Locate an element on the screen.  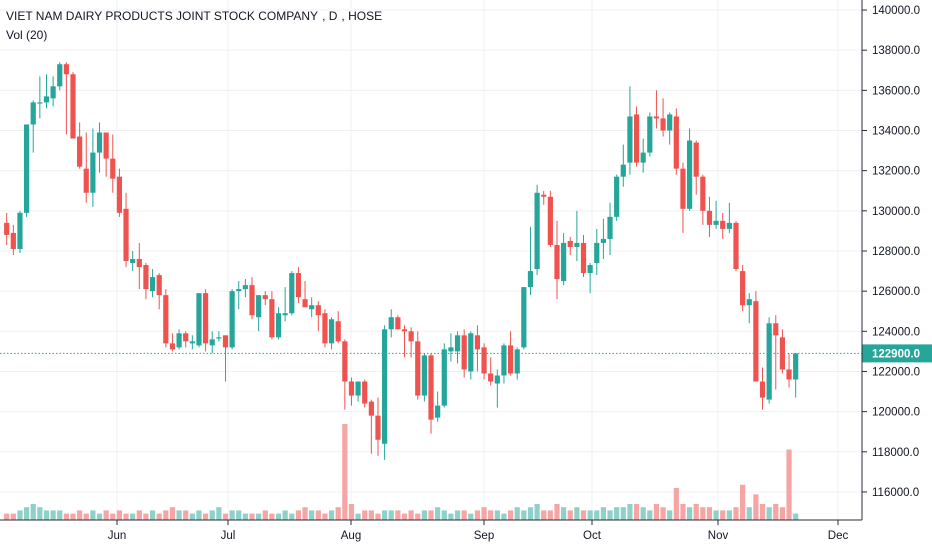
last-price-label: 122900.0 is located at coordinates (896, 354).